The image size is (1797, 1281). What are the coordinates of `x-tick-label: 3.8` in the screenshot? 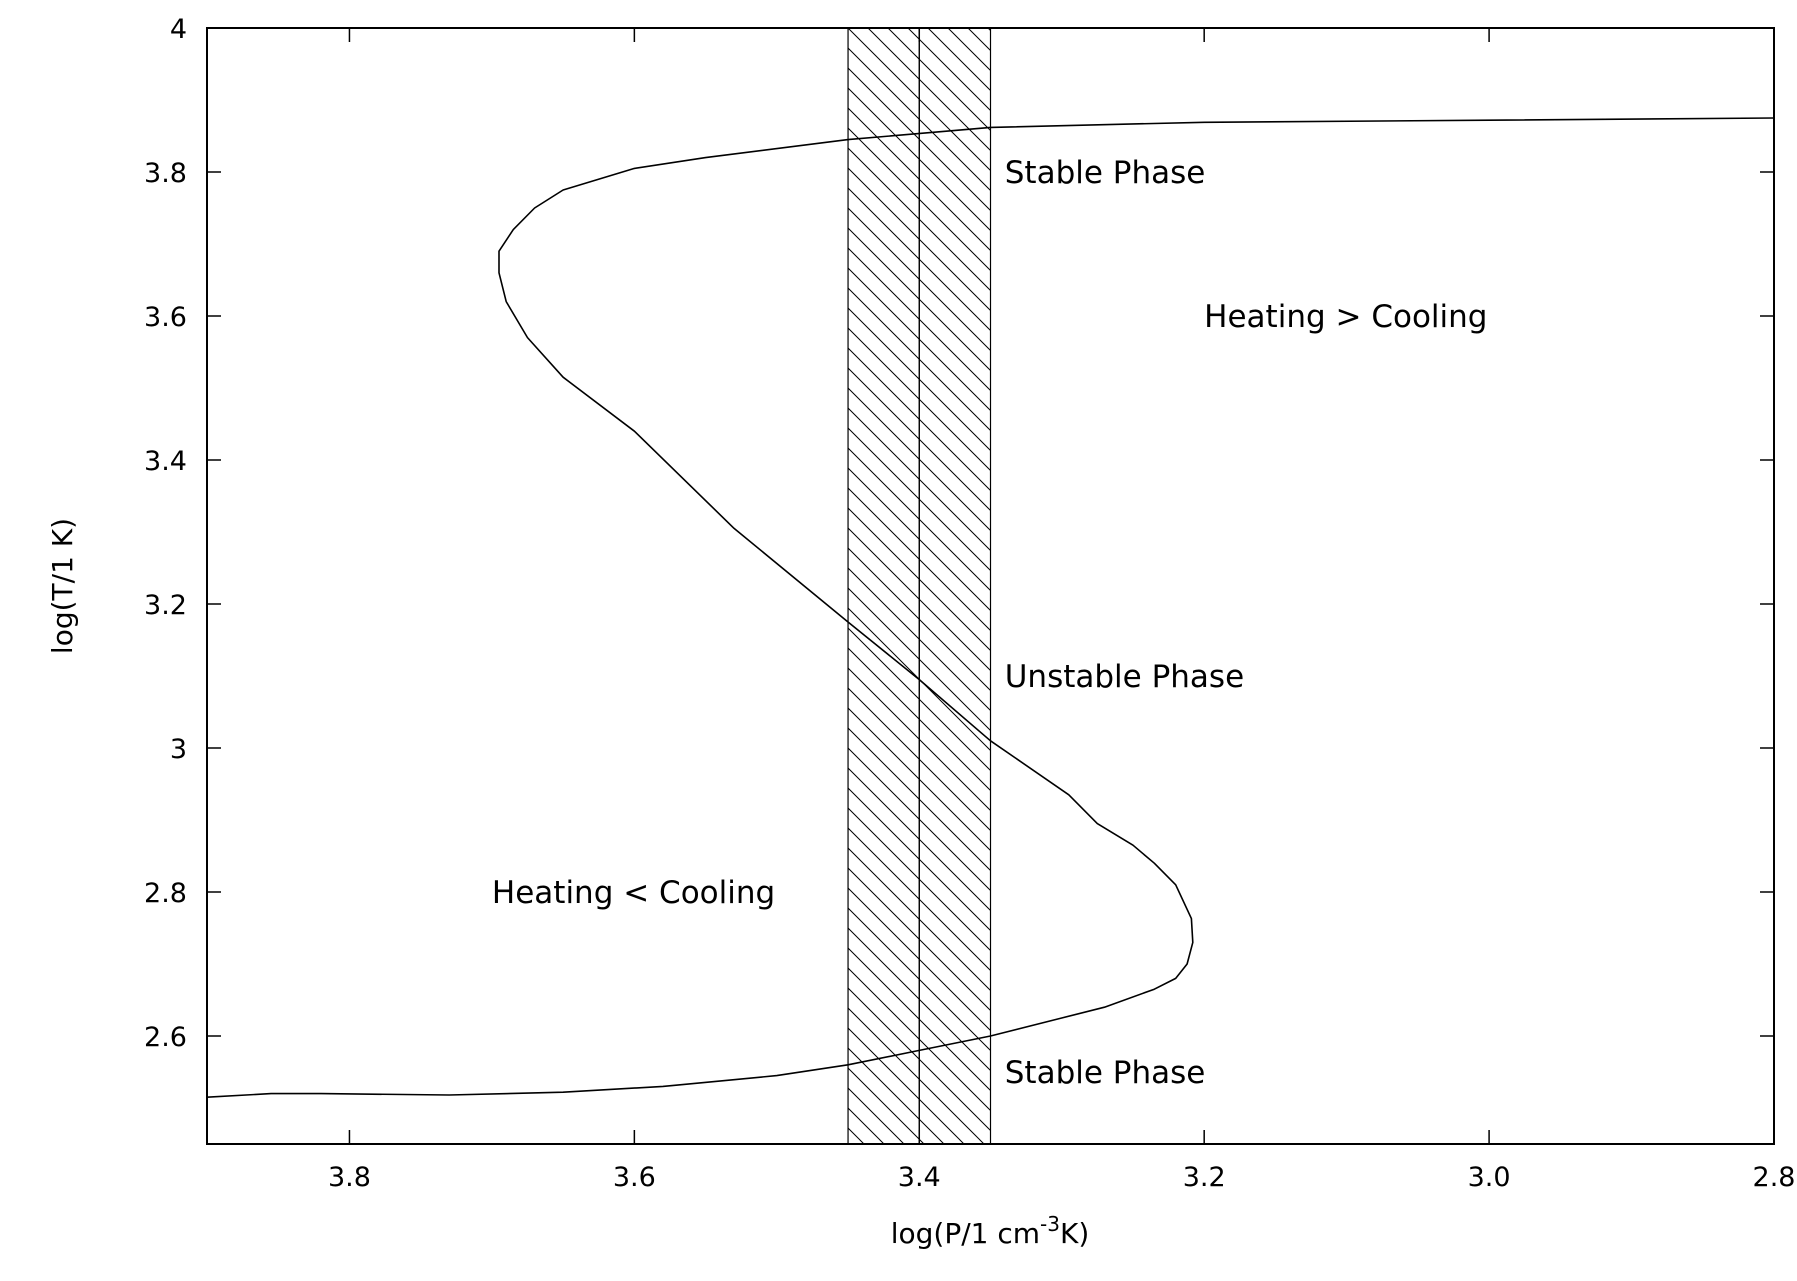 It's located at (349, 1177).